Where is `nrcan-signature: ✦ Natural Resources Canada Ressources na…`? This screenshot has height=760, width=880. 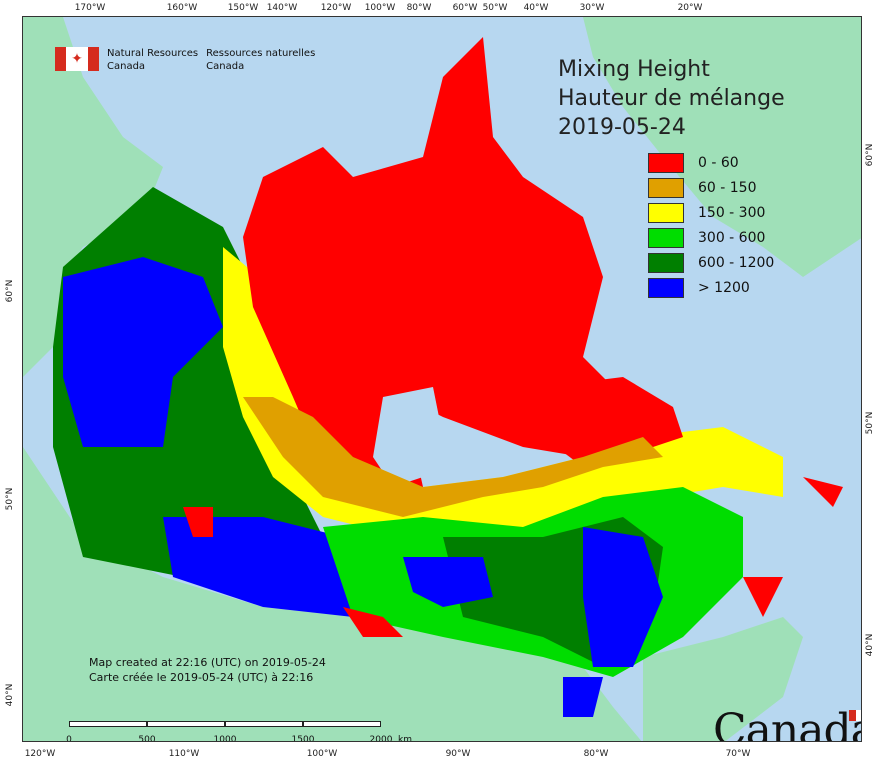
nrcan-signature: ✦ Natural Resources Canada Ressources na… is located at coordinates (185, 60).